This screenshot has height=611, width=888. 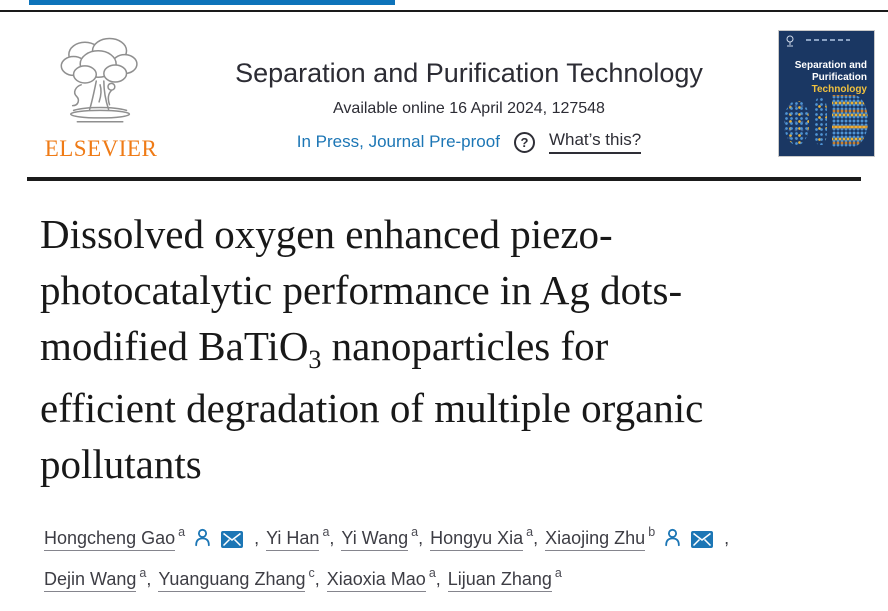 What do you see at coordinates (477, 539) in the screenshot?
I see `author-name-link: Hongyu Xia` at bounding box center [477, 539].